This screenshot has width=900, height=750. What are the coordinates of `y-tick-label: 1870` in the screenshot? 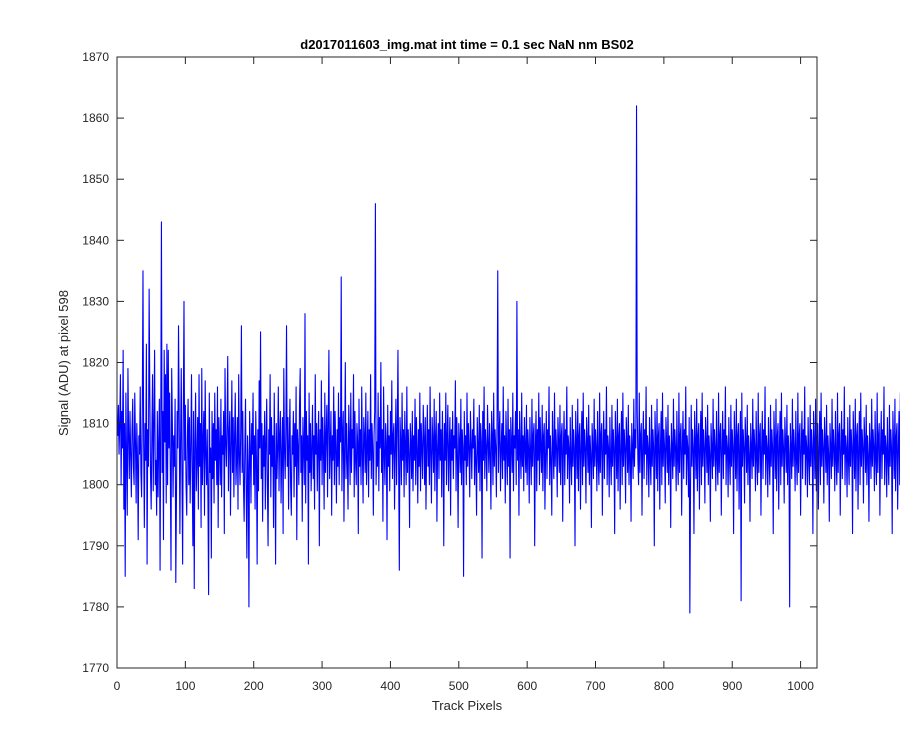 It's located at (95, 57).